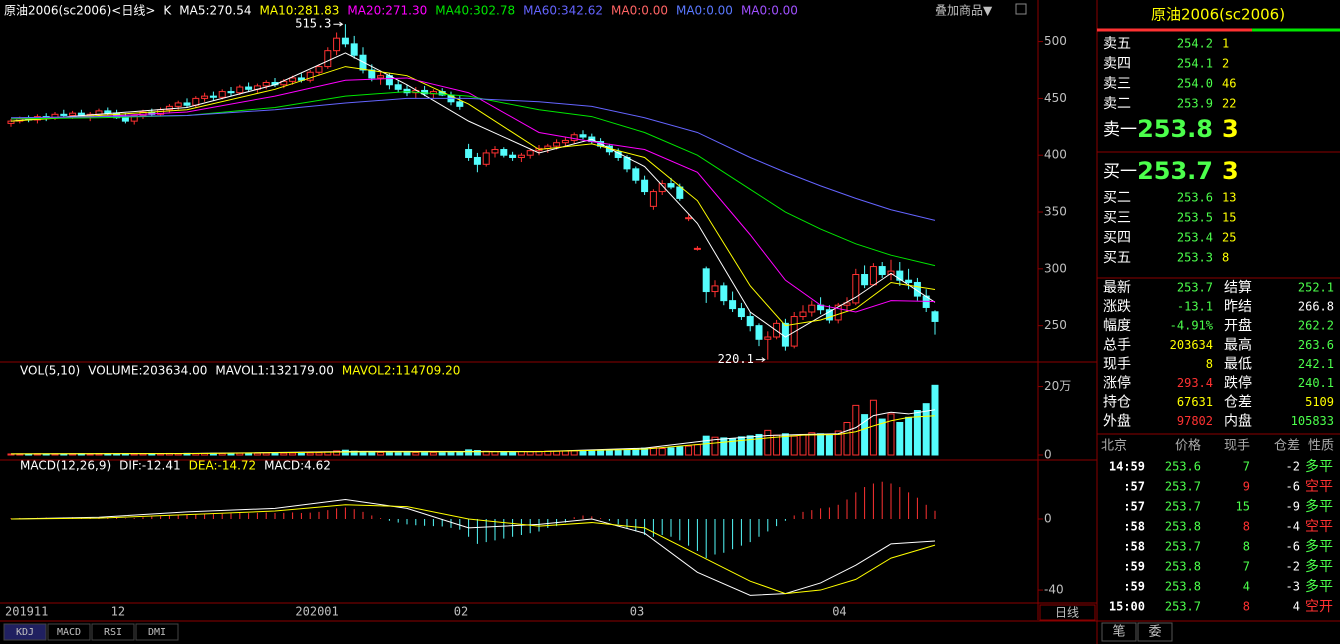 The width and height of the screenshot is (1340, 644). I want to click on stat-value: 252.1, so click(1316, 288).